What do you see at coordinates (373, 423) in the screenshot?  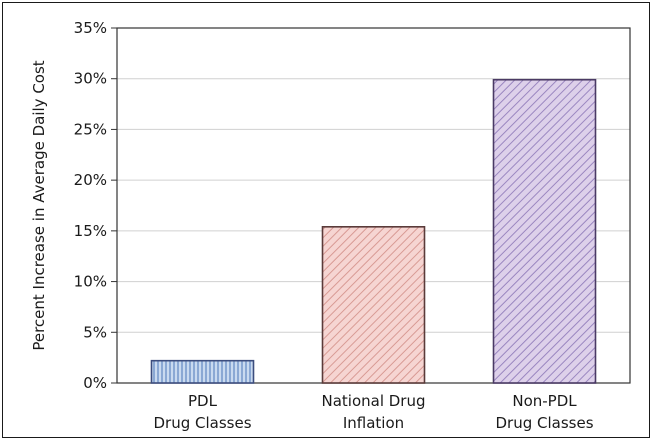 I see `x-category-label-line: Inflation` at bounding box center [373, 423].